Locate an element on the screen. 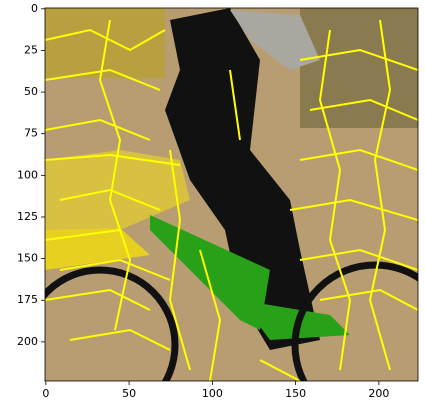 Image resolution: width=425 pixels, height=417 pixels. y-tick-label: 200 is located at coordinates (27, 341).